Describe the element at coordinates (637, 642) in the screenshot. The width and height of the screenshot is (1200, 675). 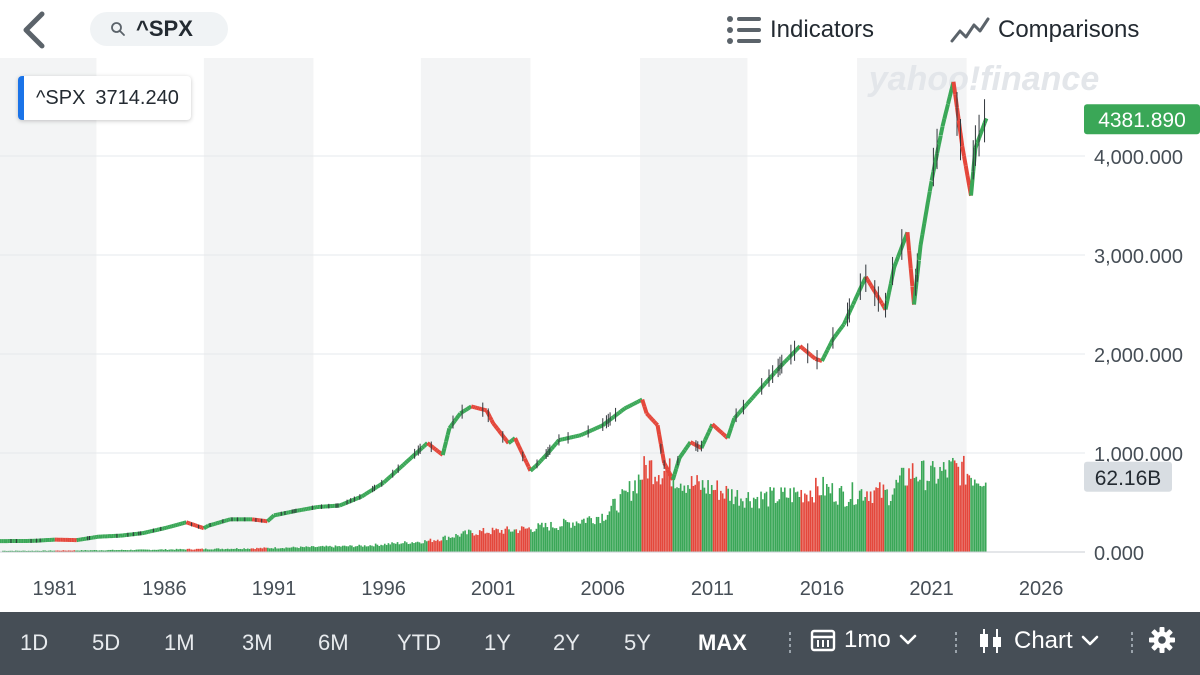
I see `range-button-5y: 5Y` at that location.